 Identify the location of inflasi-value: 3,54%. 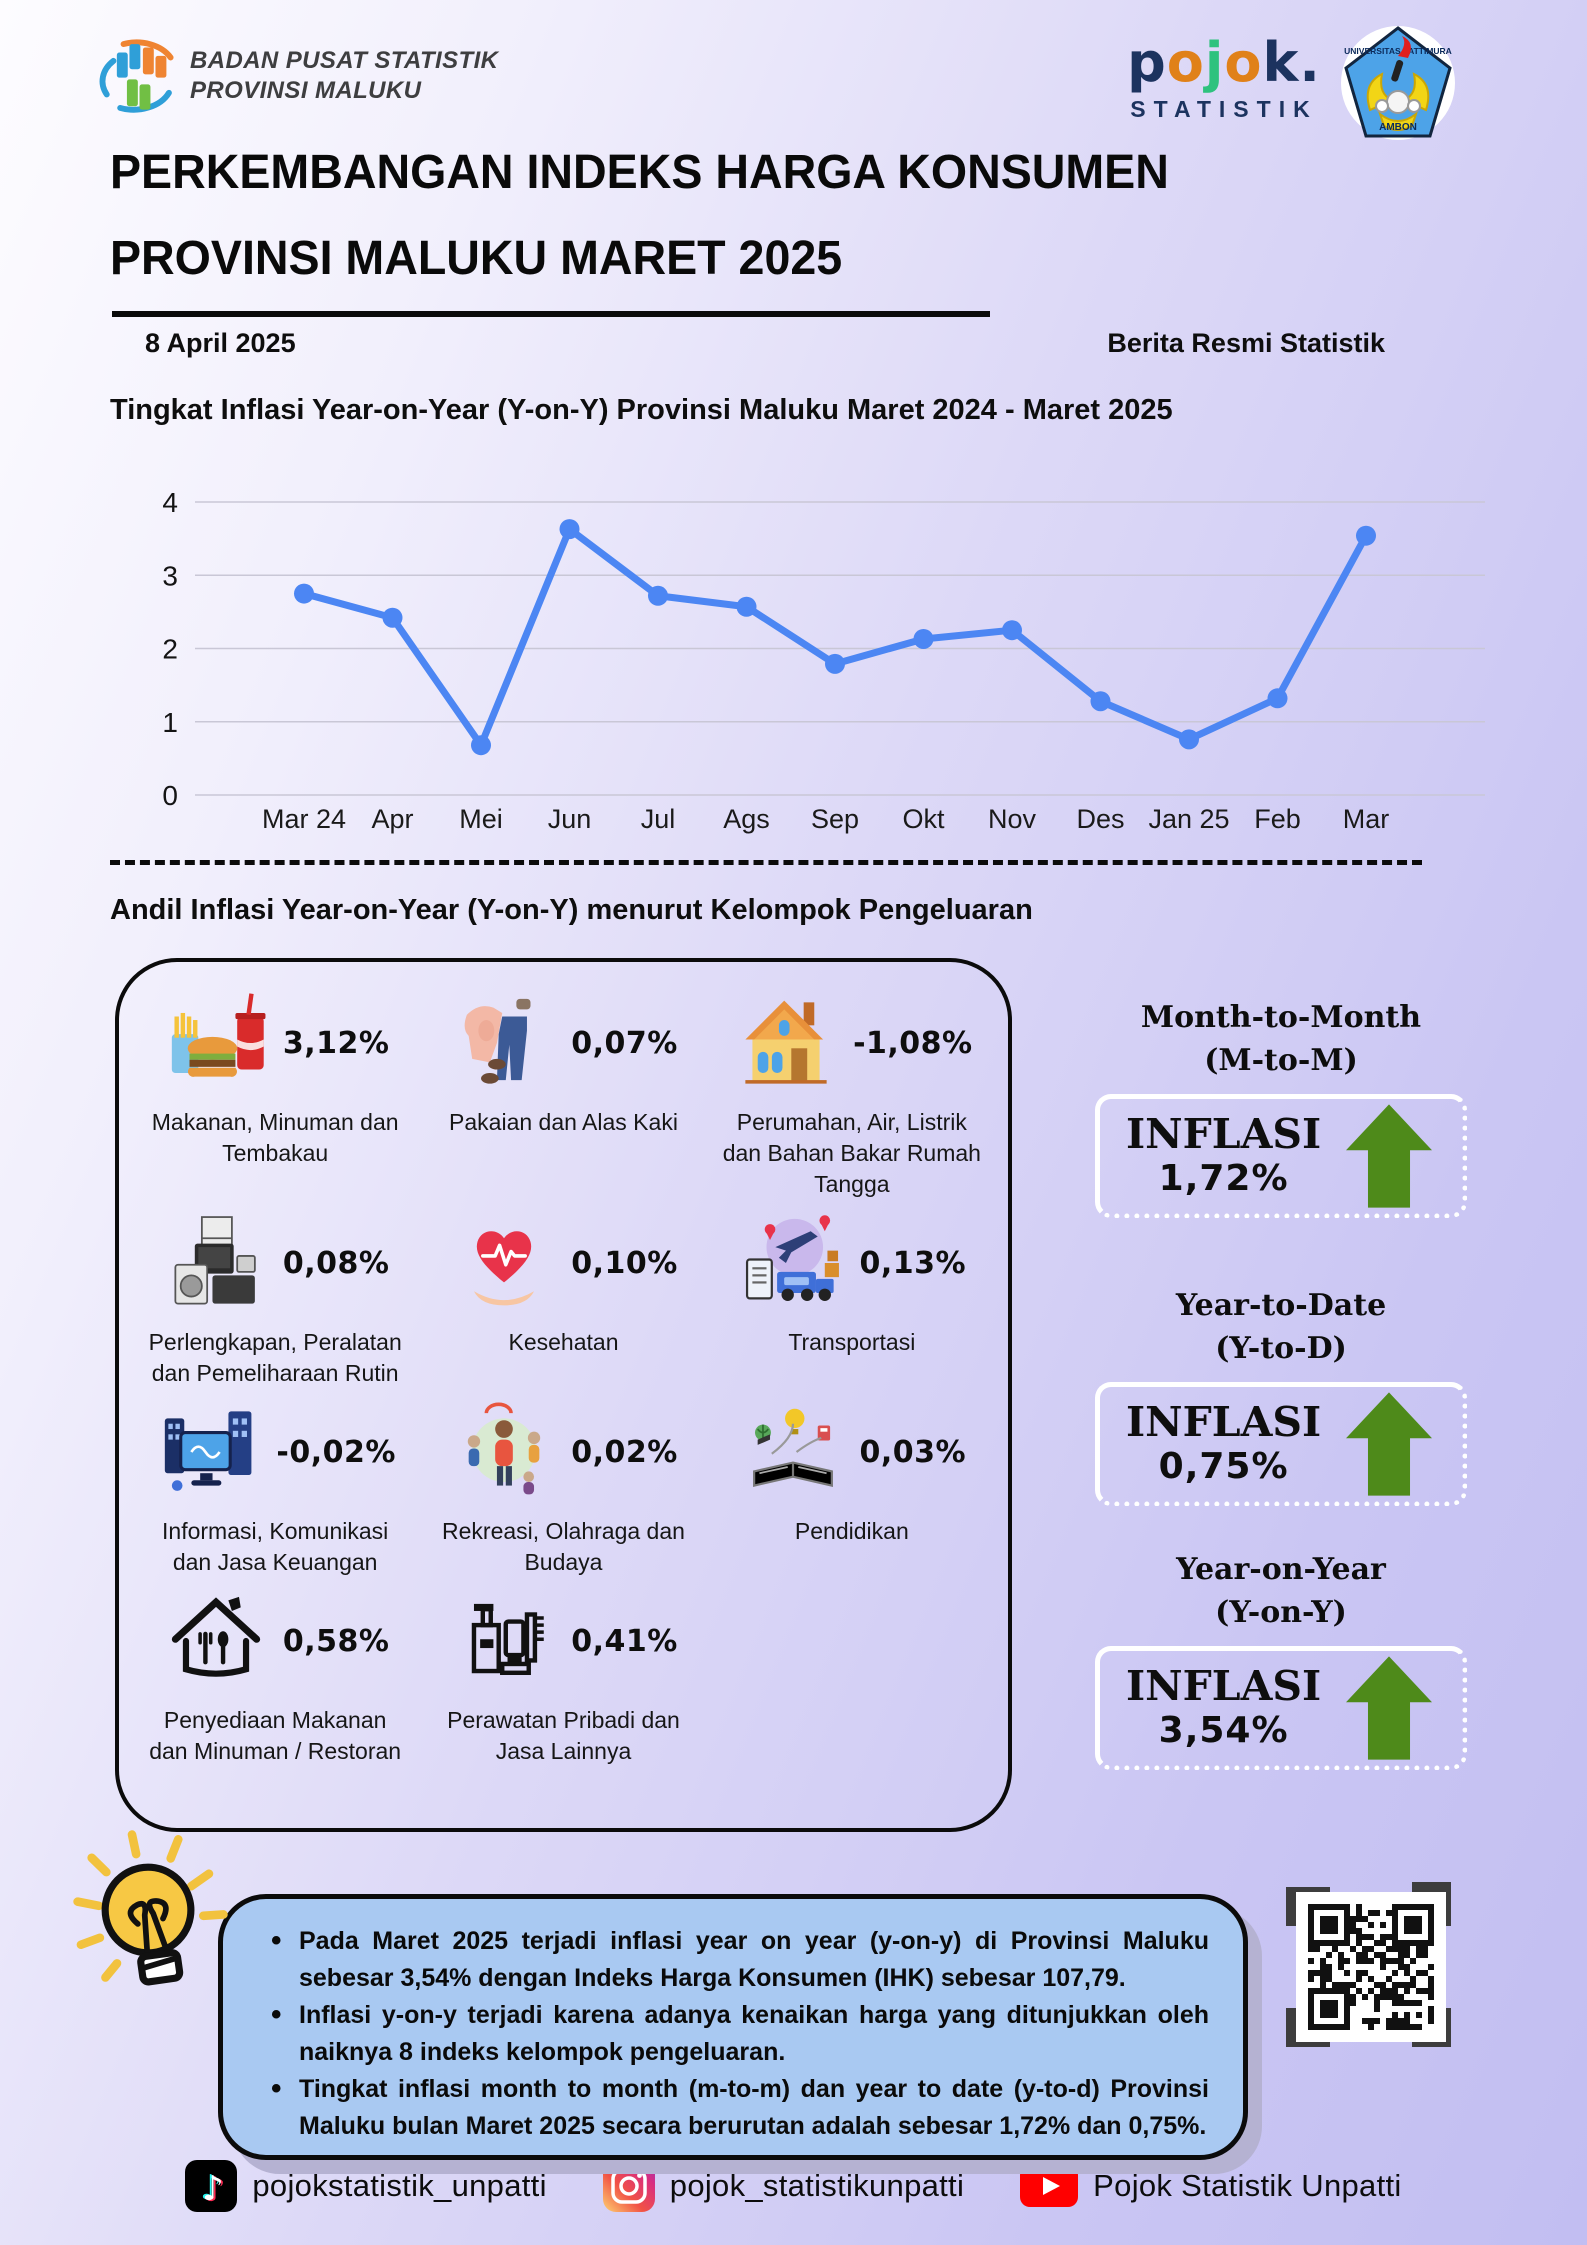
(1223, 1730).